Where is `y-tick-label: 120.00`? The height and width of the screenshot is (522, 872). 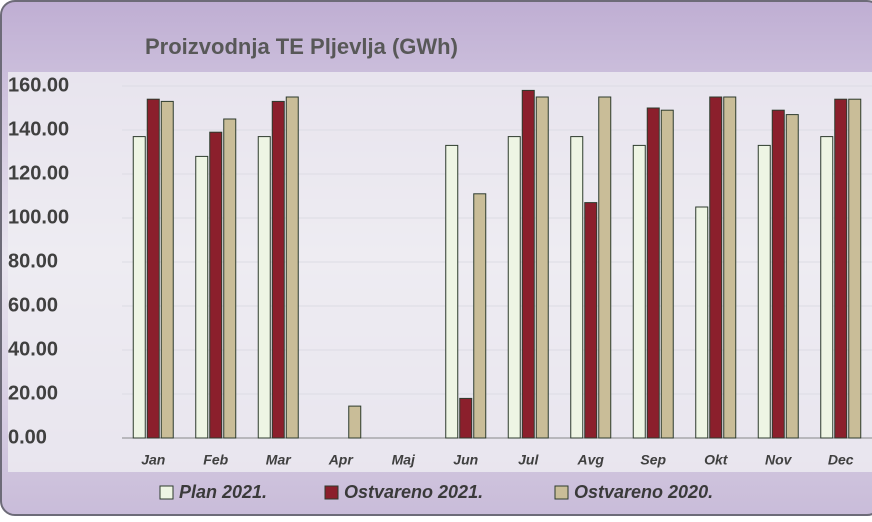
y-tick-label: 120.00 is located at coordinates (38, 173).